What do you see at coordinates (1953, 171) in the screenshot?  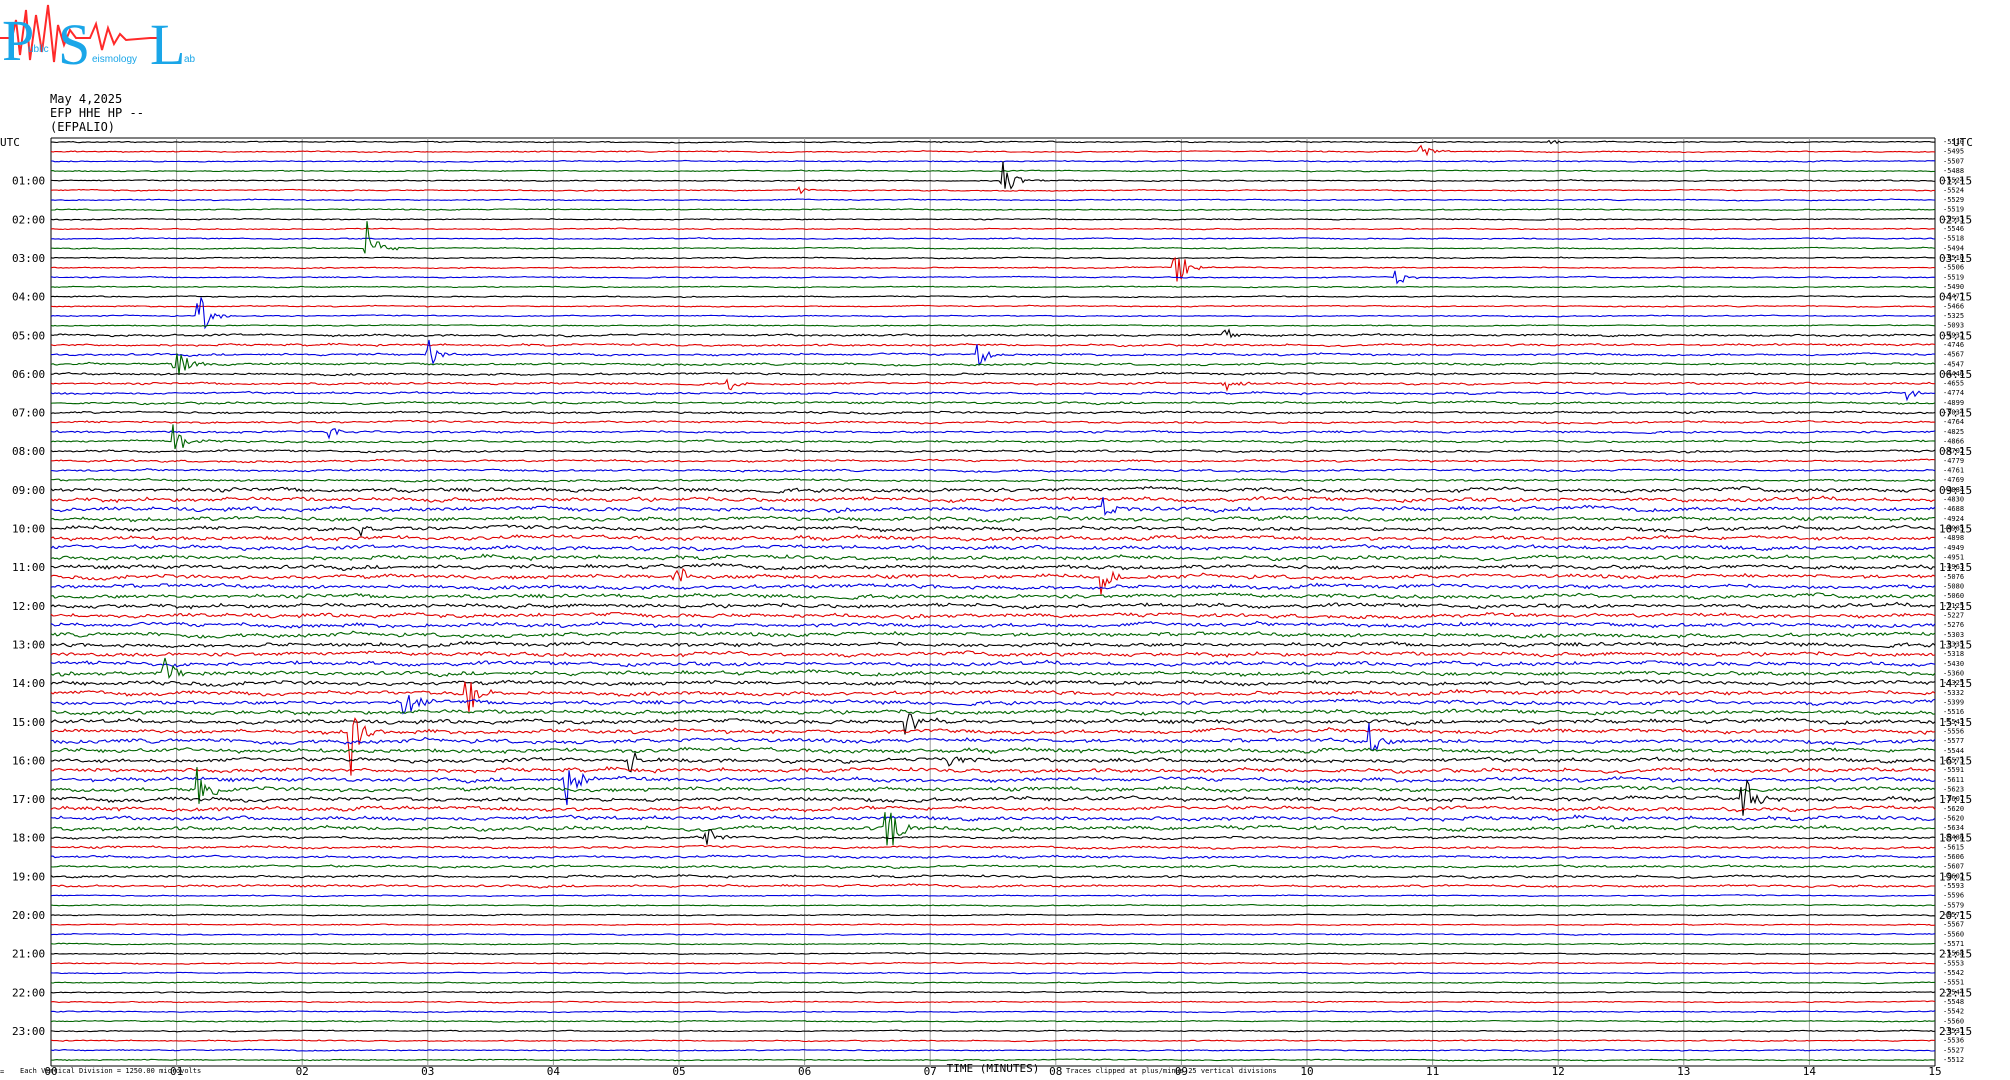 I see `trace-offset-label: -5488` at bounding box center [1953, 171].